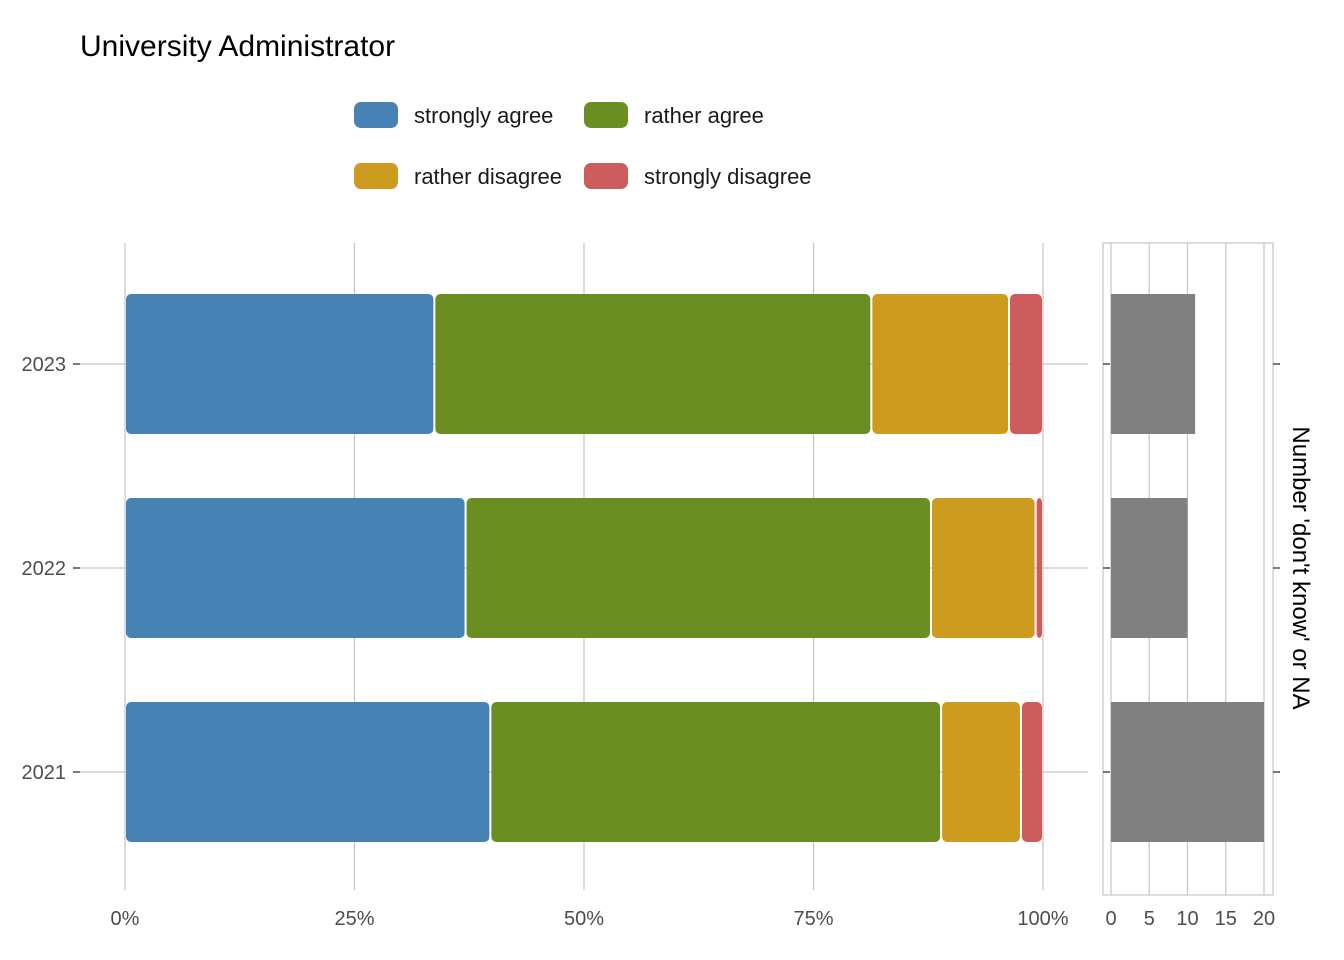 This screenshot has width=1344, height=960. I want to click on bar-2022-strongly-disagree, so click(1039, 568).